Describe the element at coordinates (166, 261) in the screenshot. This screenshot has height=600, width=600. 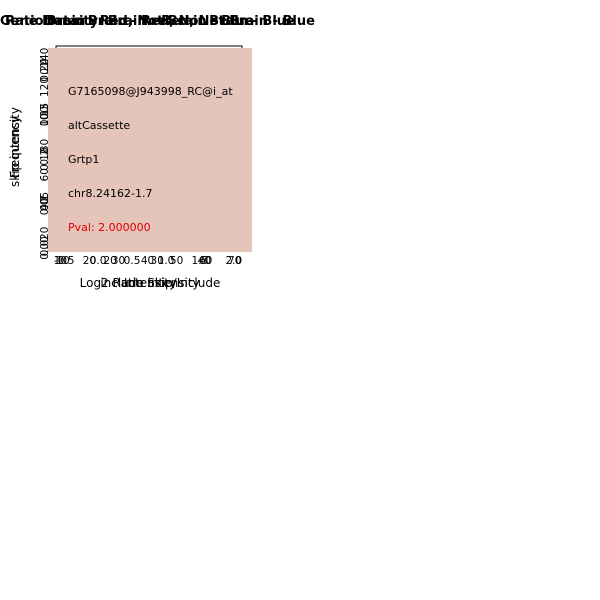
I see `svg-text: 1.0` at that location.